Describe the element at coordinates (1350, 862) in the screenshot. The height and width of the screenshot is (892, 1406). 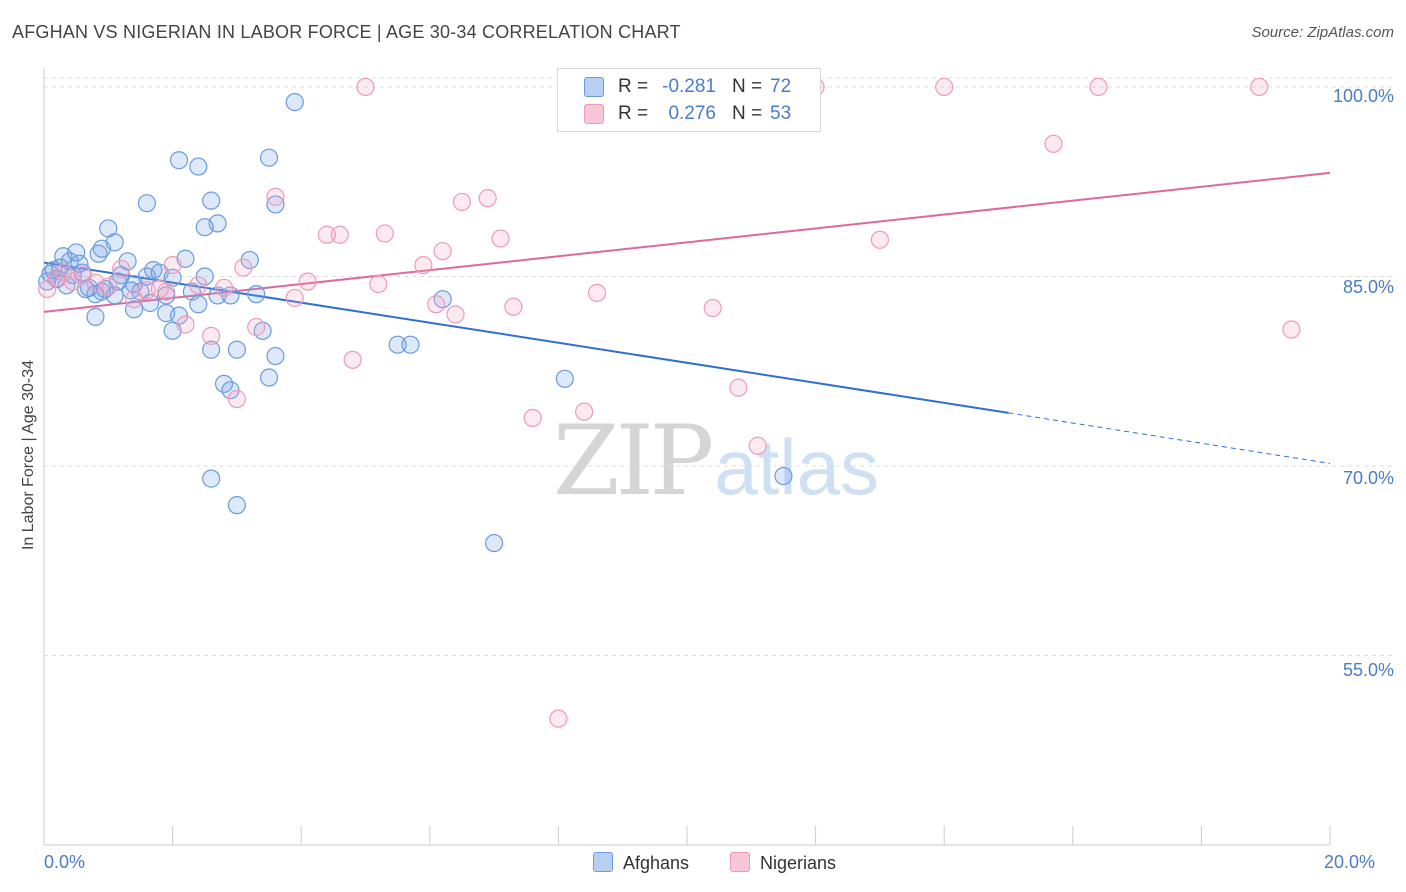
I see `x-tick-label-max: 20.0%` at that location.